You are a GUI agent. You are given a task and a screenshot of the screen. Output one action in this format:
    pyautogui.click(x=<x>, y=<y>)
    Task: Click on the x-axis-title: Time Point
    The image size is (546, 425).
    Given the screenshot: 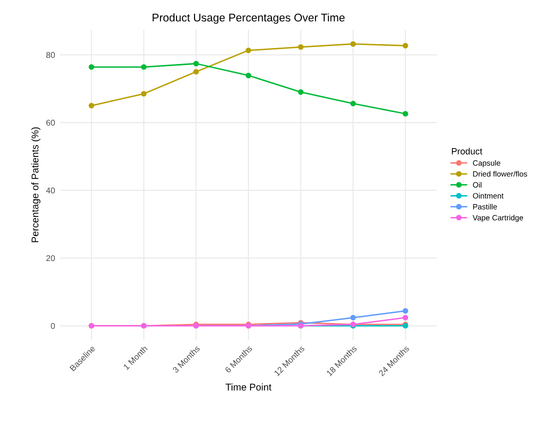 What is the action you would take?
    pyautogui.click(x=249, y=387)
    